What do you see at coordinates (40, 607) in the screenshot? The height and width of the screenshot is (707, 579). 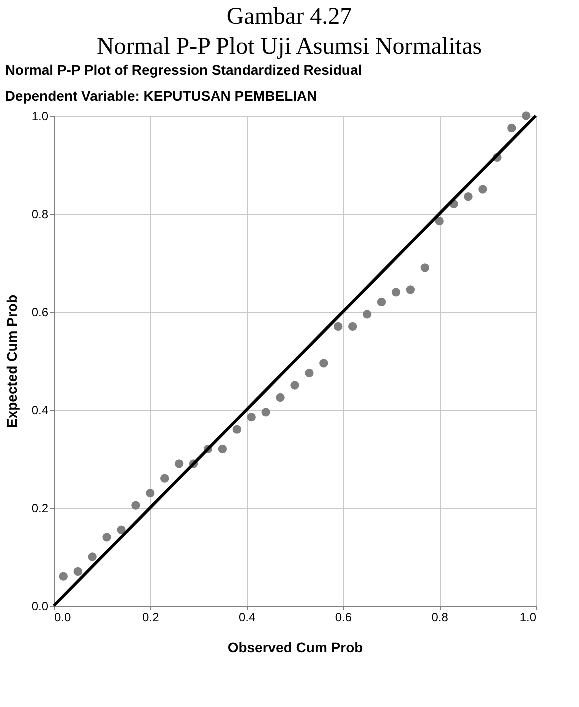 I see `y-tick-label: 0.0` at bounding box center [40, 607].